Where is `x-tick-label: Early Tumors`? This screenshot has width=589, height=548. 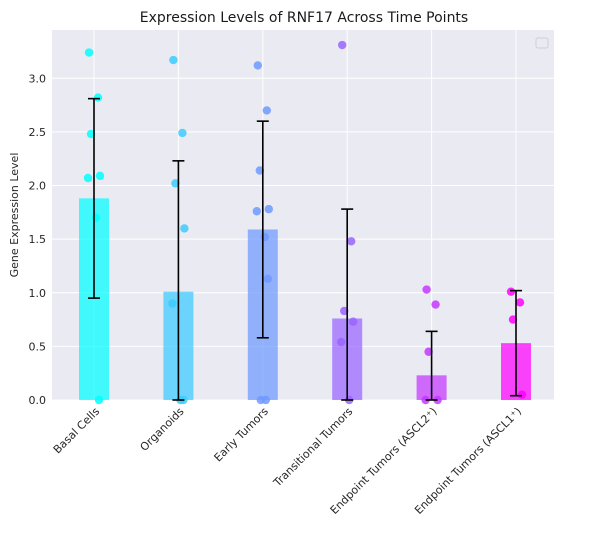
x-tick-label: Early Tumors is located at coordinates (242, 435).